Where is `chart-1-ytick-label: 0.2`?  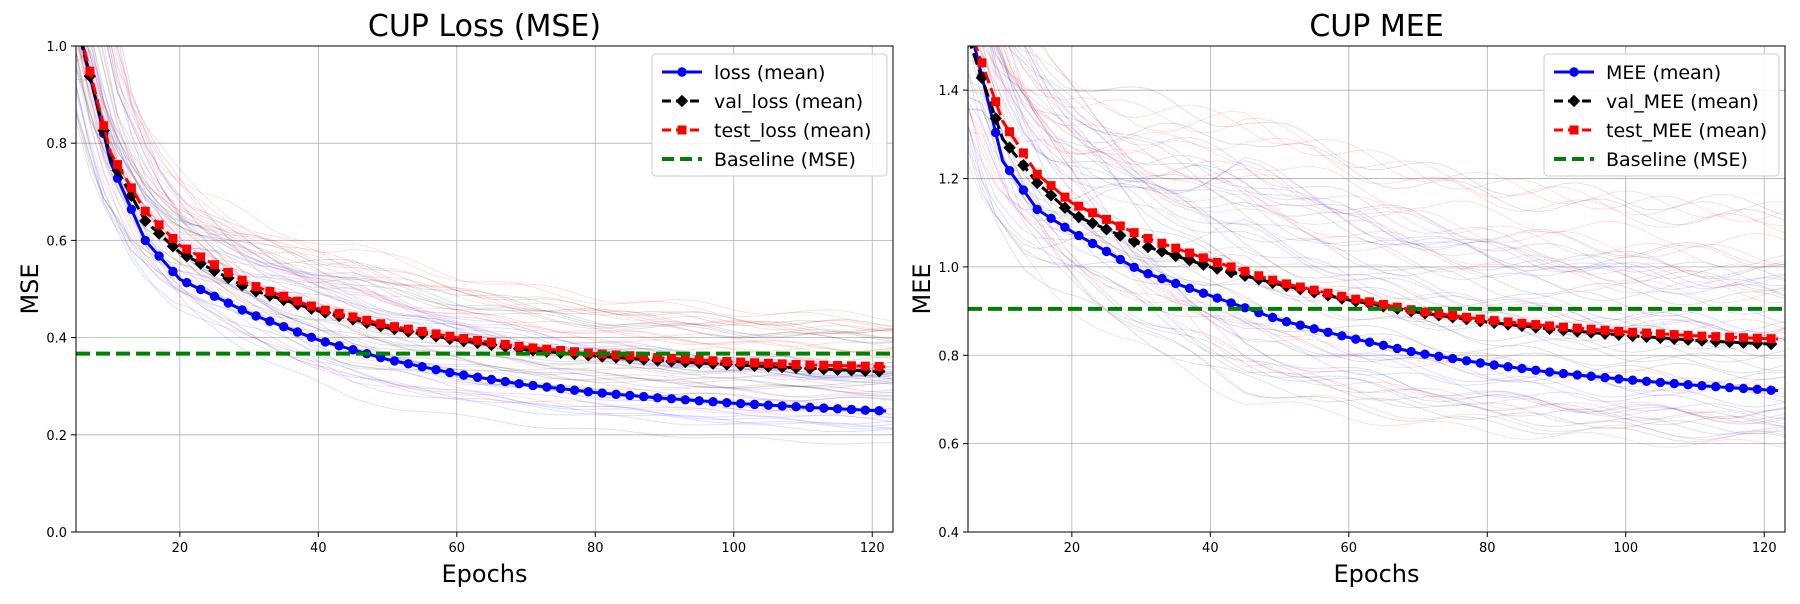 chart-1-ytick-label: 0.2 is located at coordinates (56, 436).